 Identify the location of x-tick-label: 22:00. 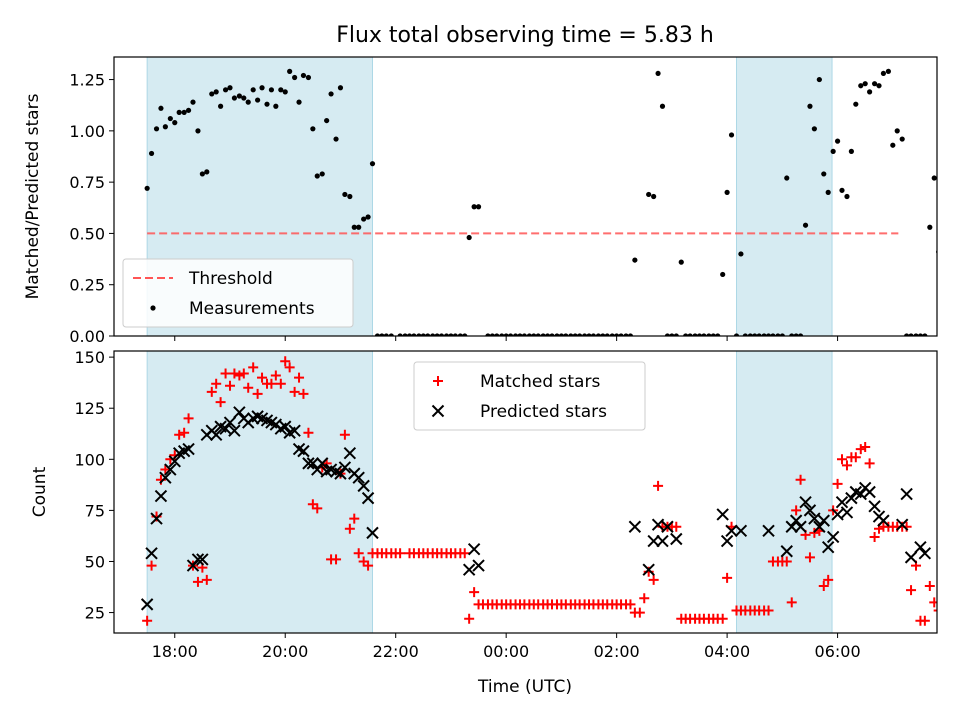
(396, 651).